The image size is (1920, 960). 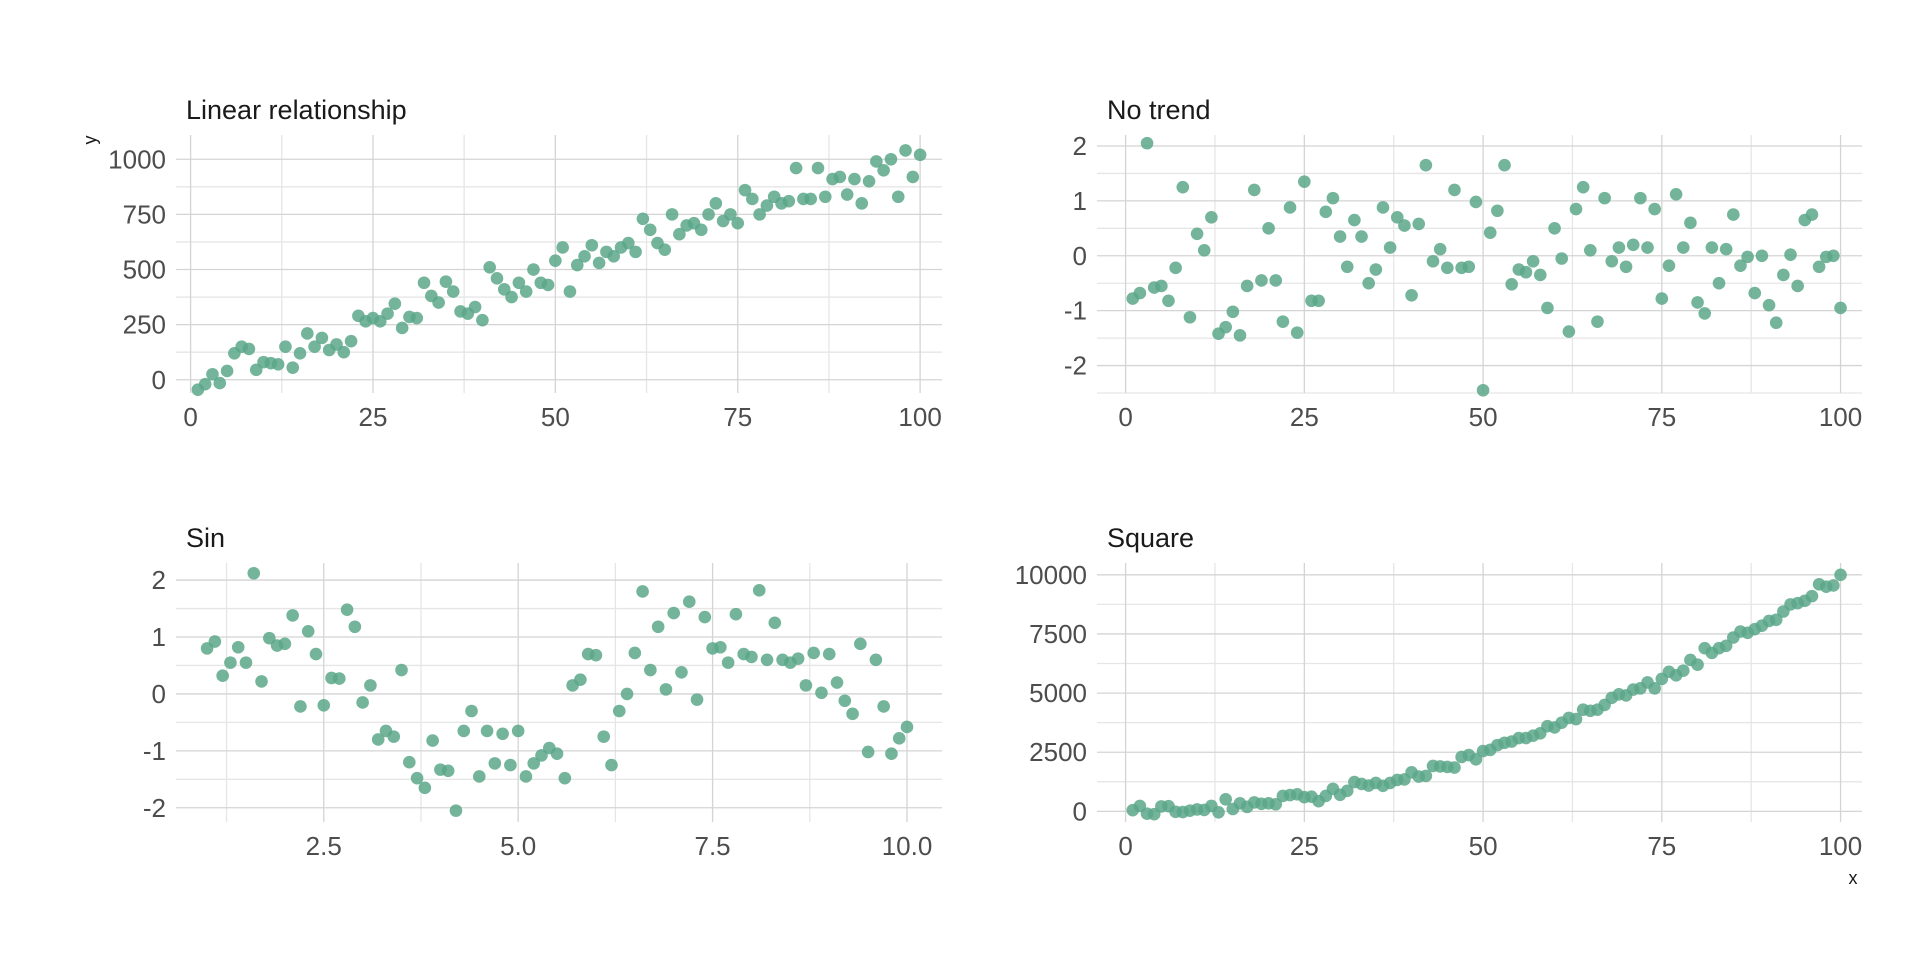 I want to click on linear-relationship-y-tick-label: 1000, so click(x=137, y=159).